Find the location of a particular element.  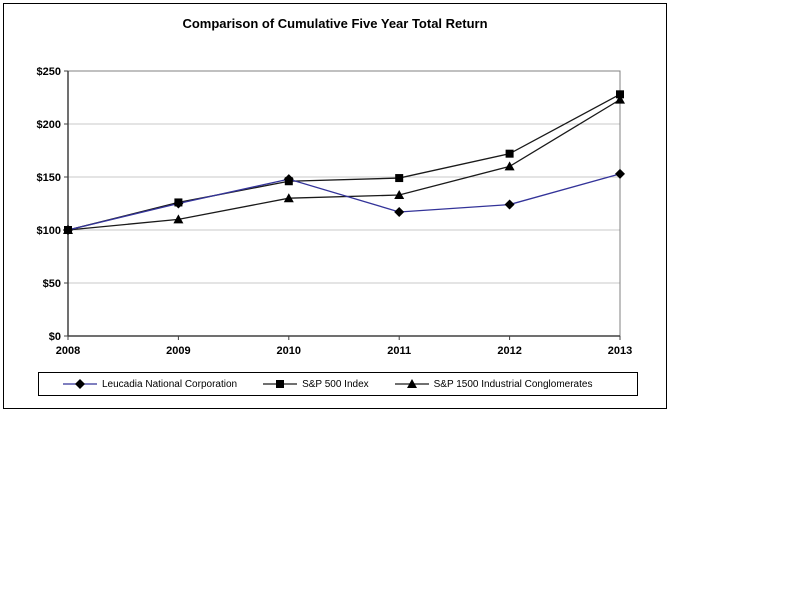

x-tick-label: 2013 is located at coordinates (620, 351).